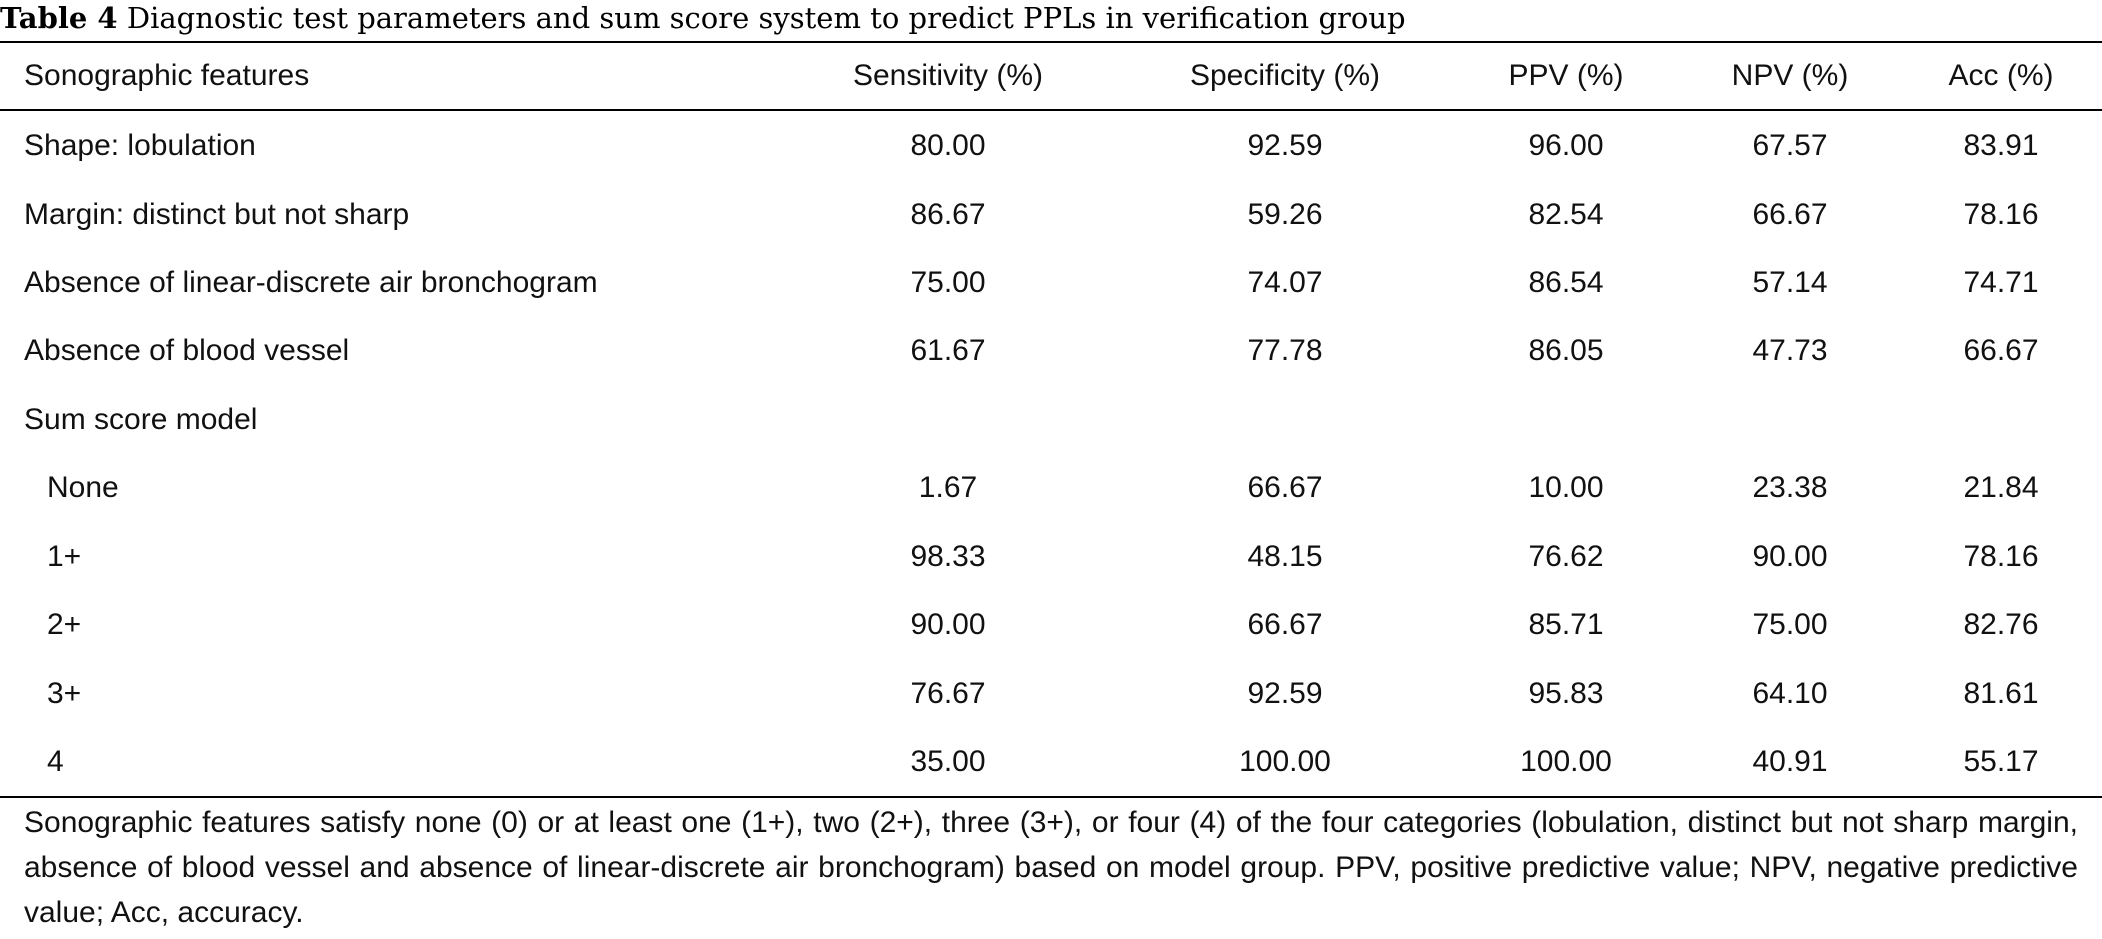 This screenshot has height=939, width=2102. Describe the element at coordinates (2001, 761) in the screenshot. I see `cell-acc: 55.17` at that location.